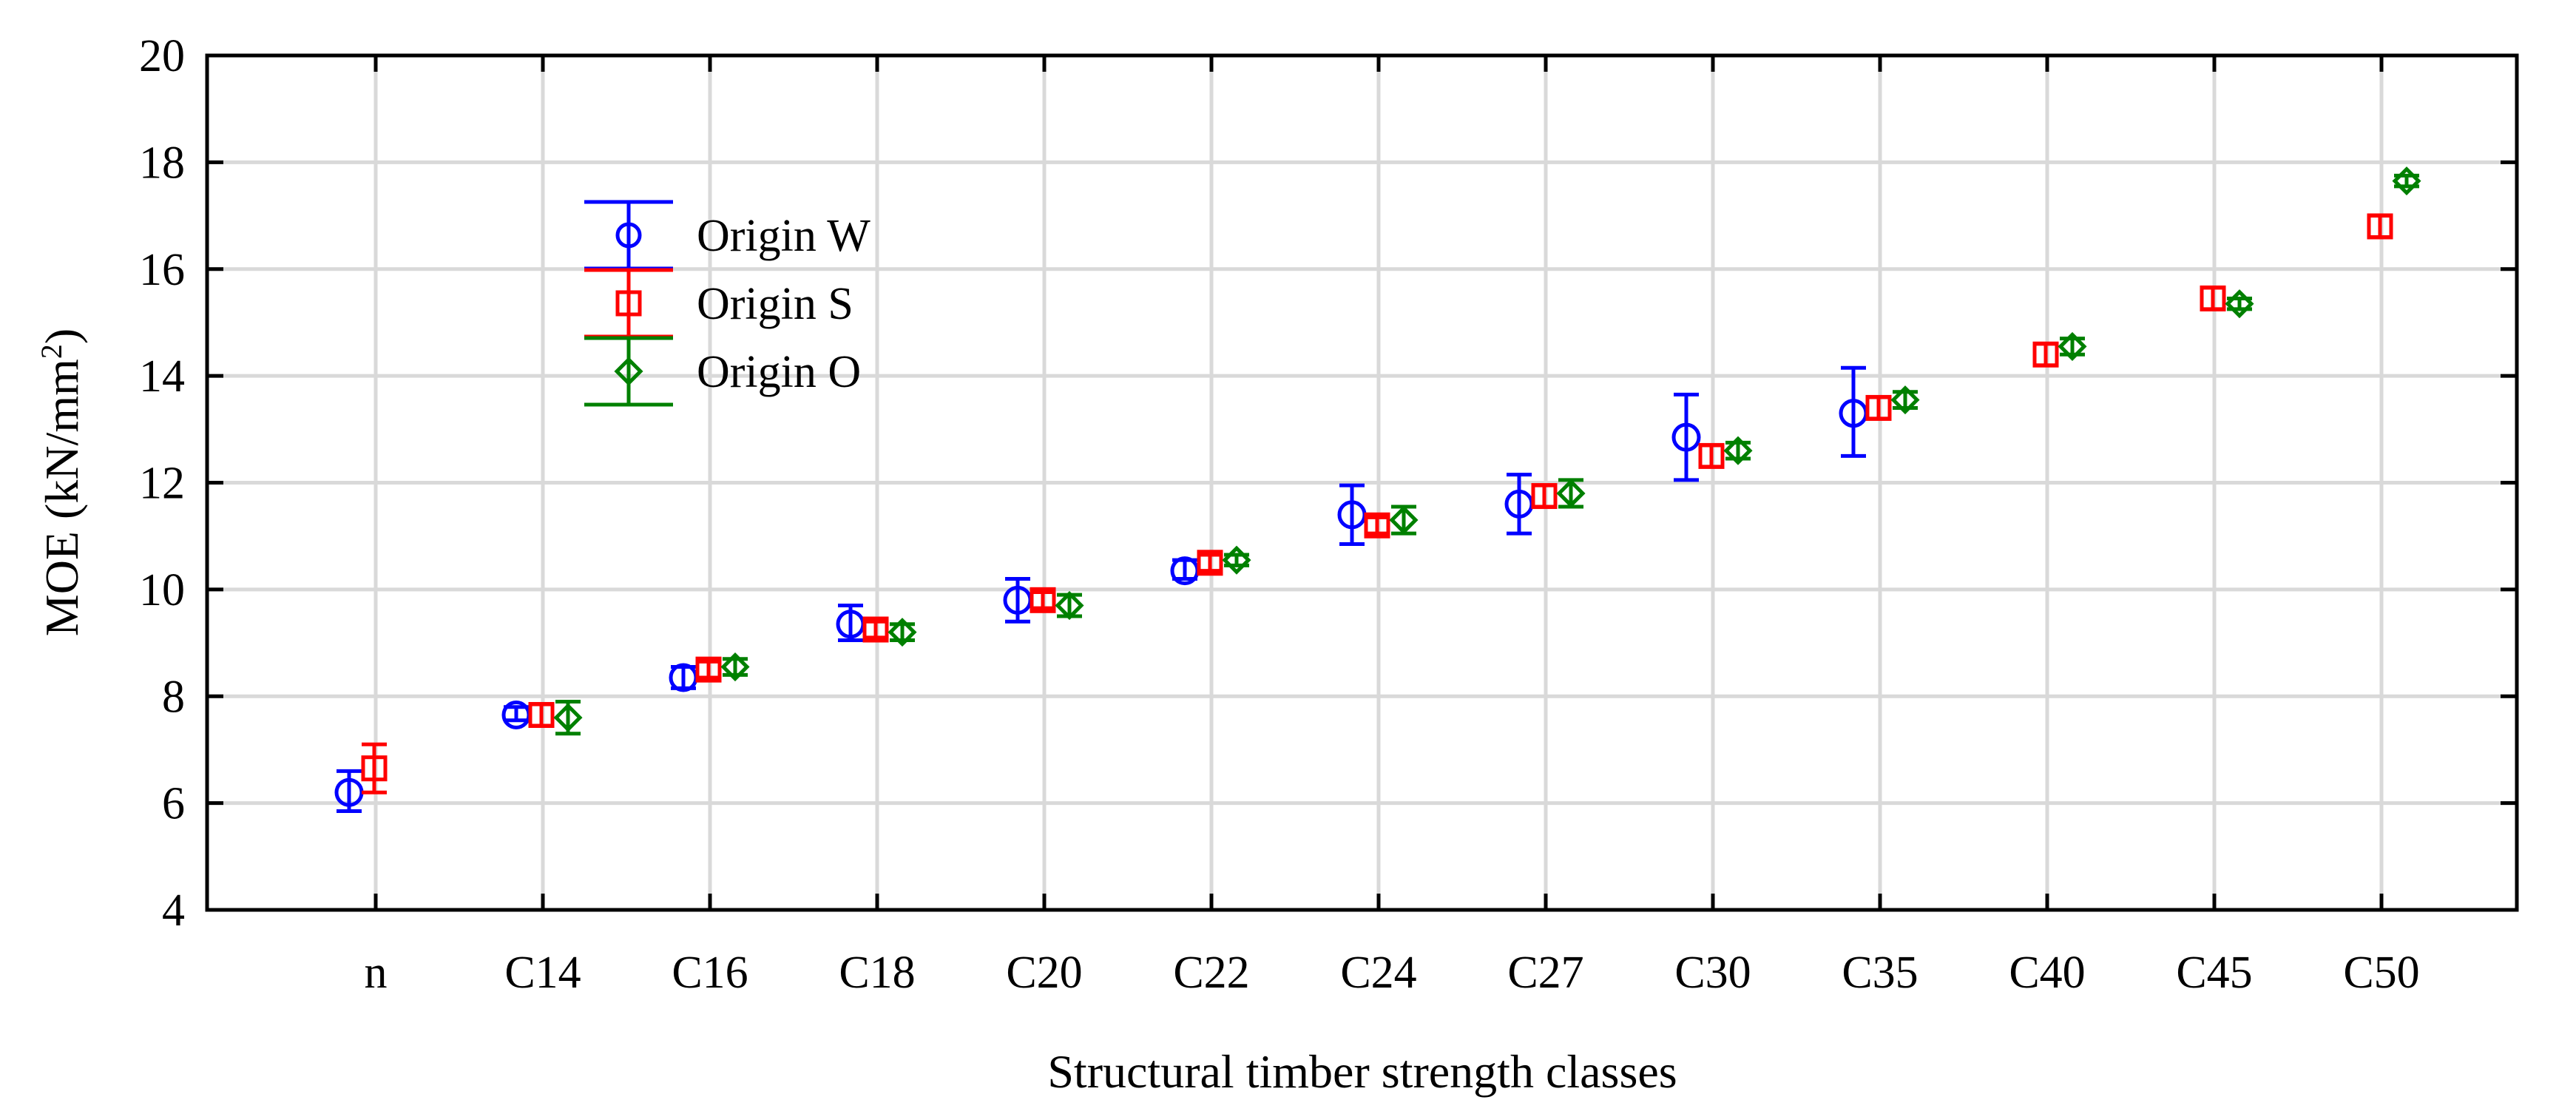 Image resolution: width=2576 pixels, height=1117 pixels. I want to click on point-origin-s-C35, so click(1878, 408).